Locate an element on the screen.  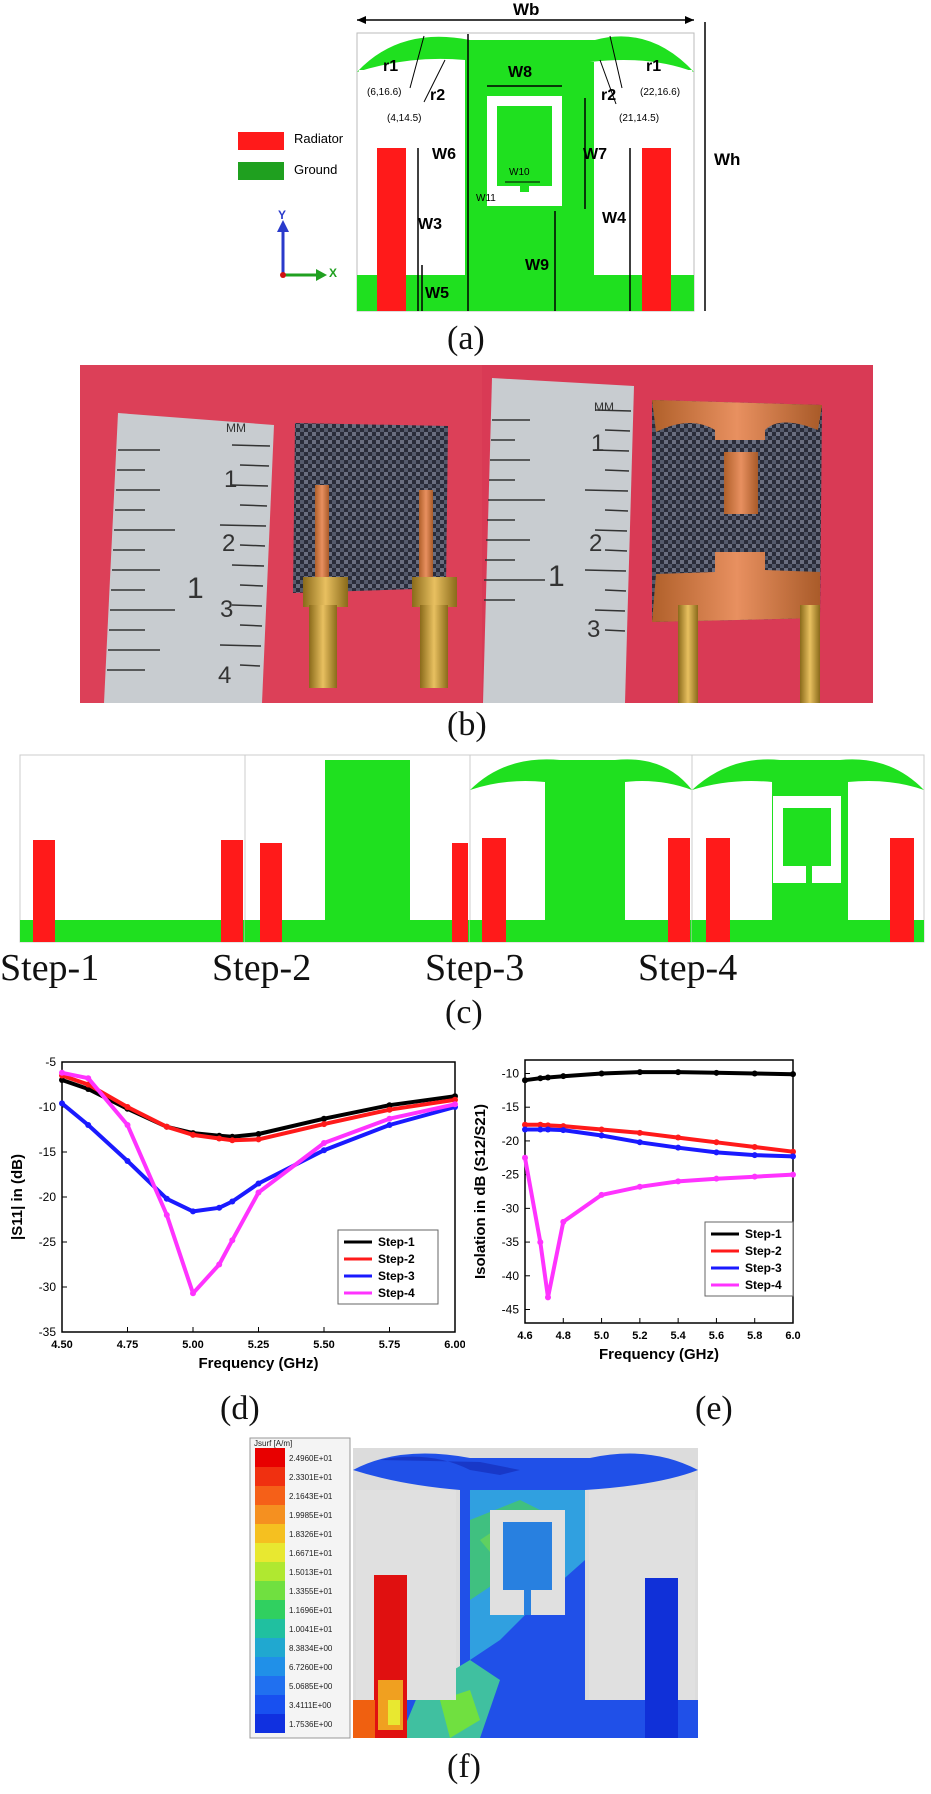
x-tick-label: 5.4 is located at coordinates (678, 1336).